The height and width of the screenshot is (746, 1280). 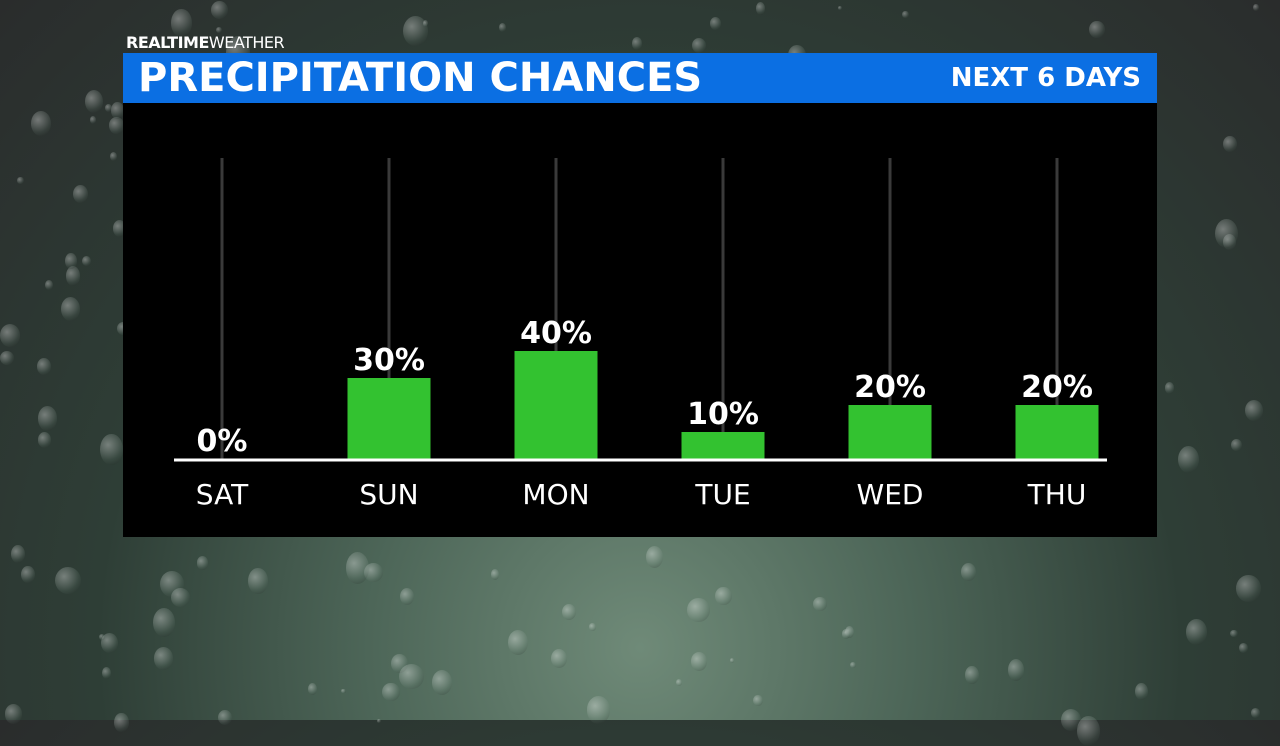 What do you see at coordinates (222, 441) in the screenshot?
I see `data-label: 0%` at bounding box center [222, 441].